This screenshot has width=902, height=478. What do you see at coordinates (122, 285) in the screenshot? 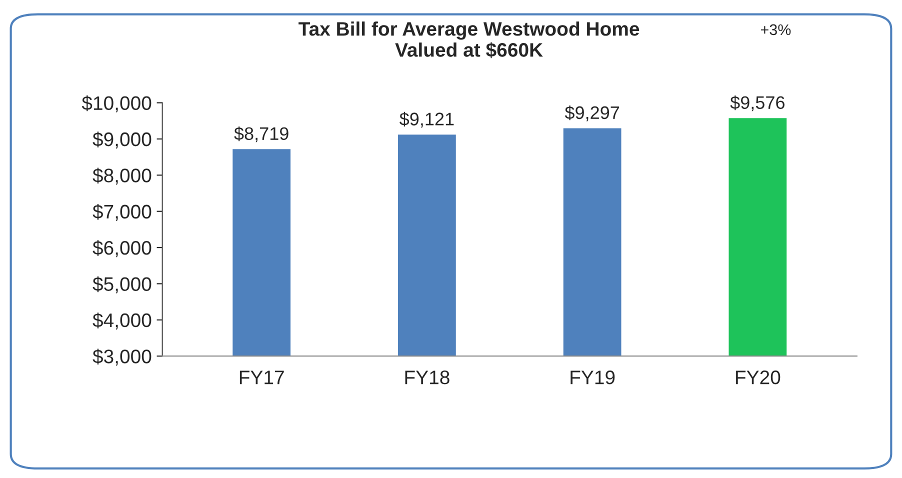
I see `y-tick-label: $5,000` at bounding box center [122, 285].